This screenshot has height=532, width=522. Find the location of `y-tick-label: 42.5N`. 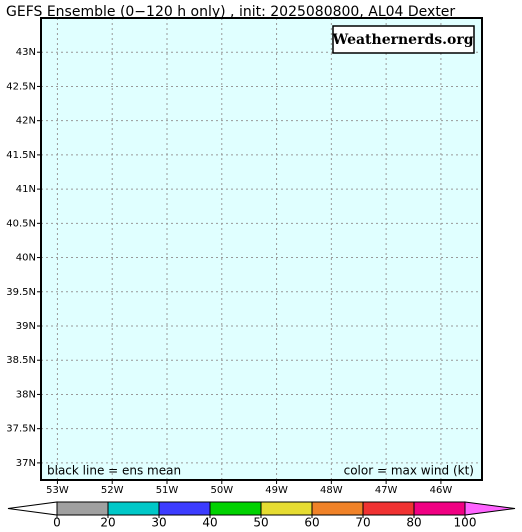

y-tick-label: 42.5N is located at coordinates (21, 86).